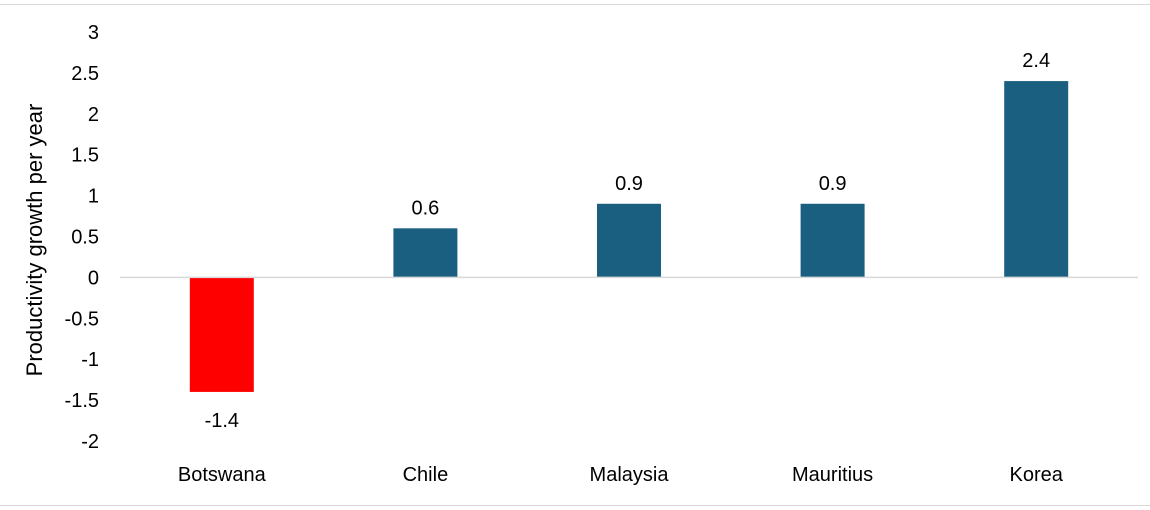  What do you see at coordinates (222, 475) in the screenshot?
I see `x-tick-label-botswana: Botswana` at bounding box center [222, 475].